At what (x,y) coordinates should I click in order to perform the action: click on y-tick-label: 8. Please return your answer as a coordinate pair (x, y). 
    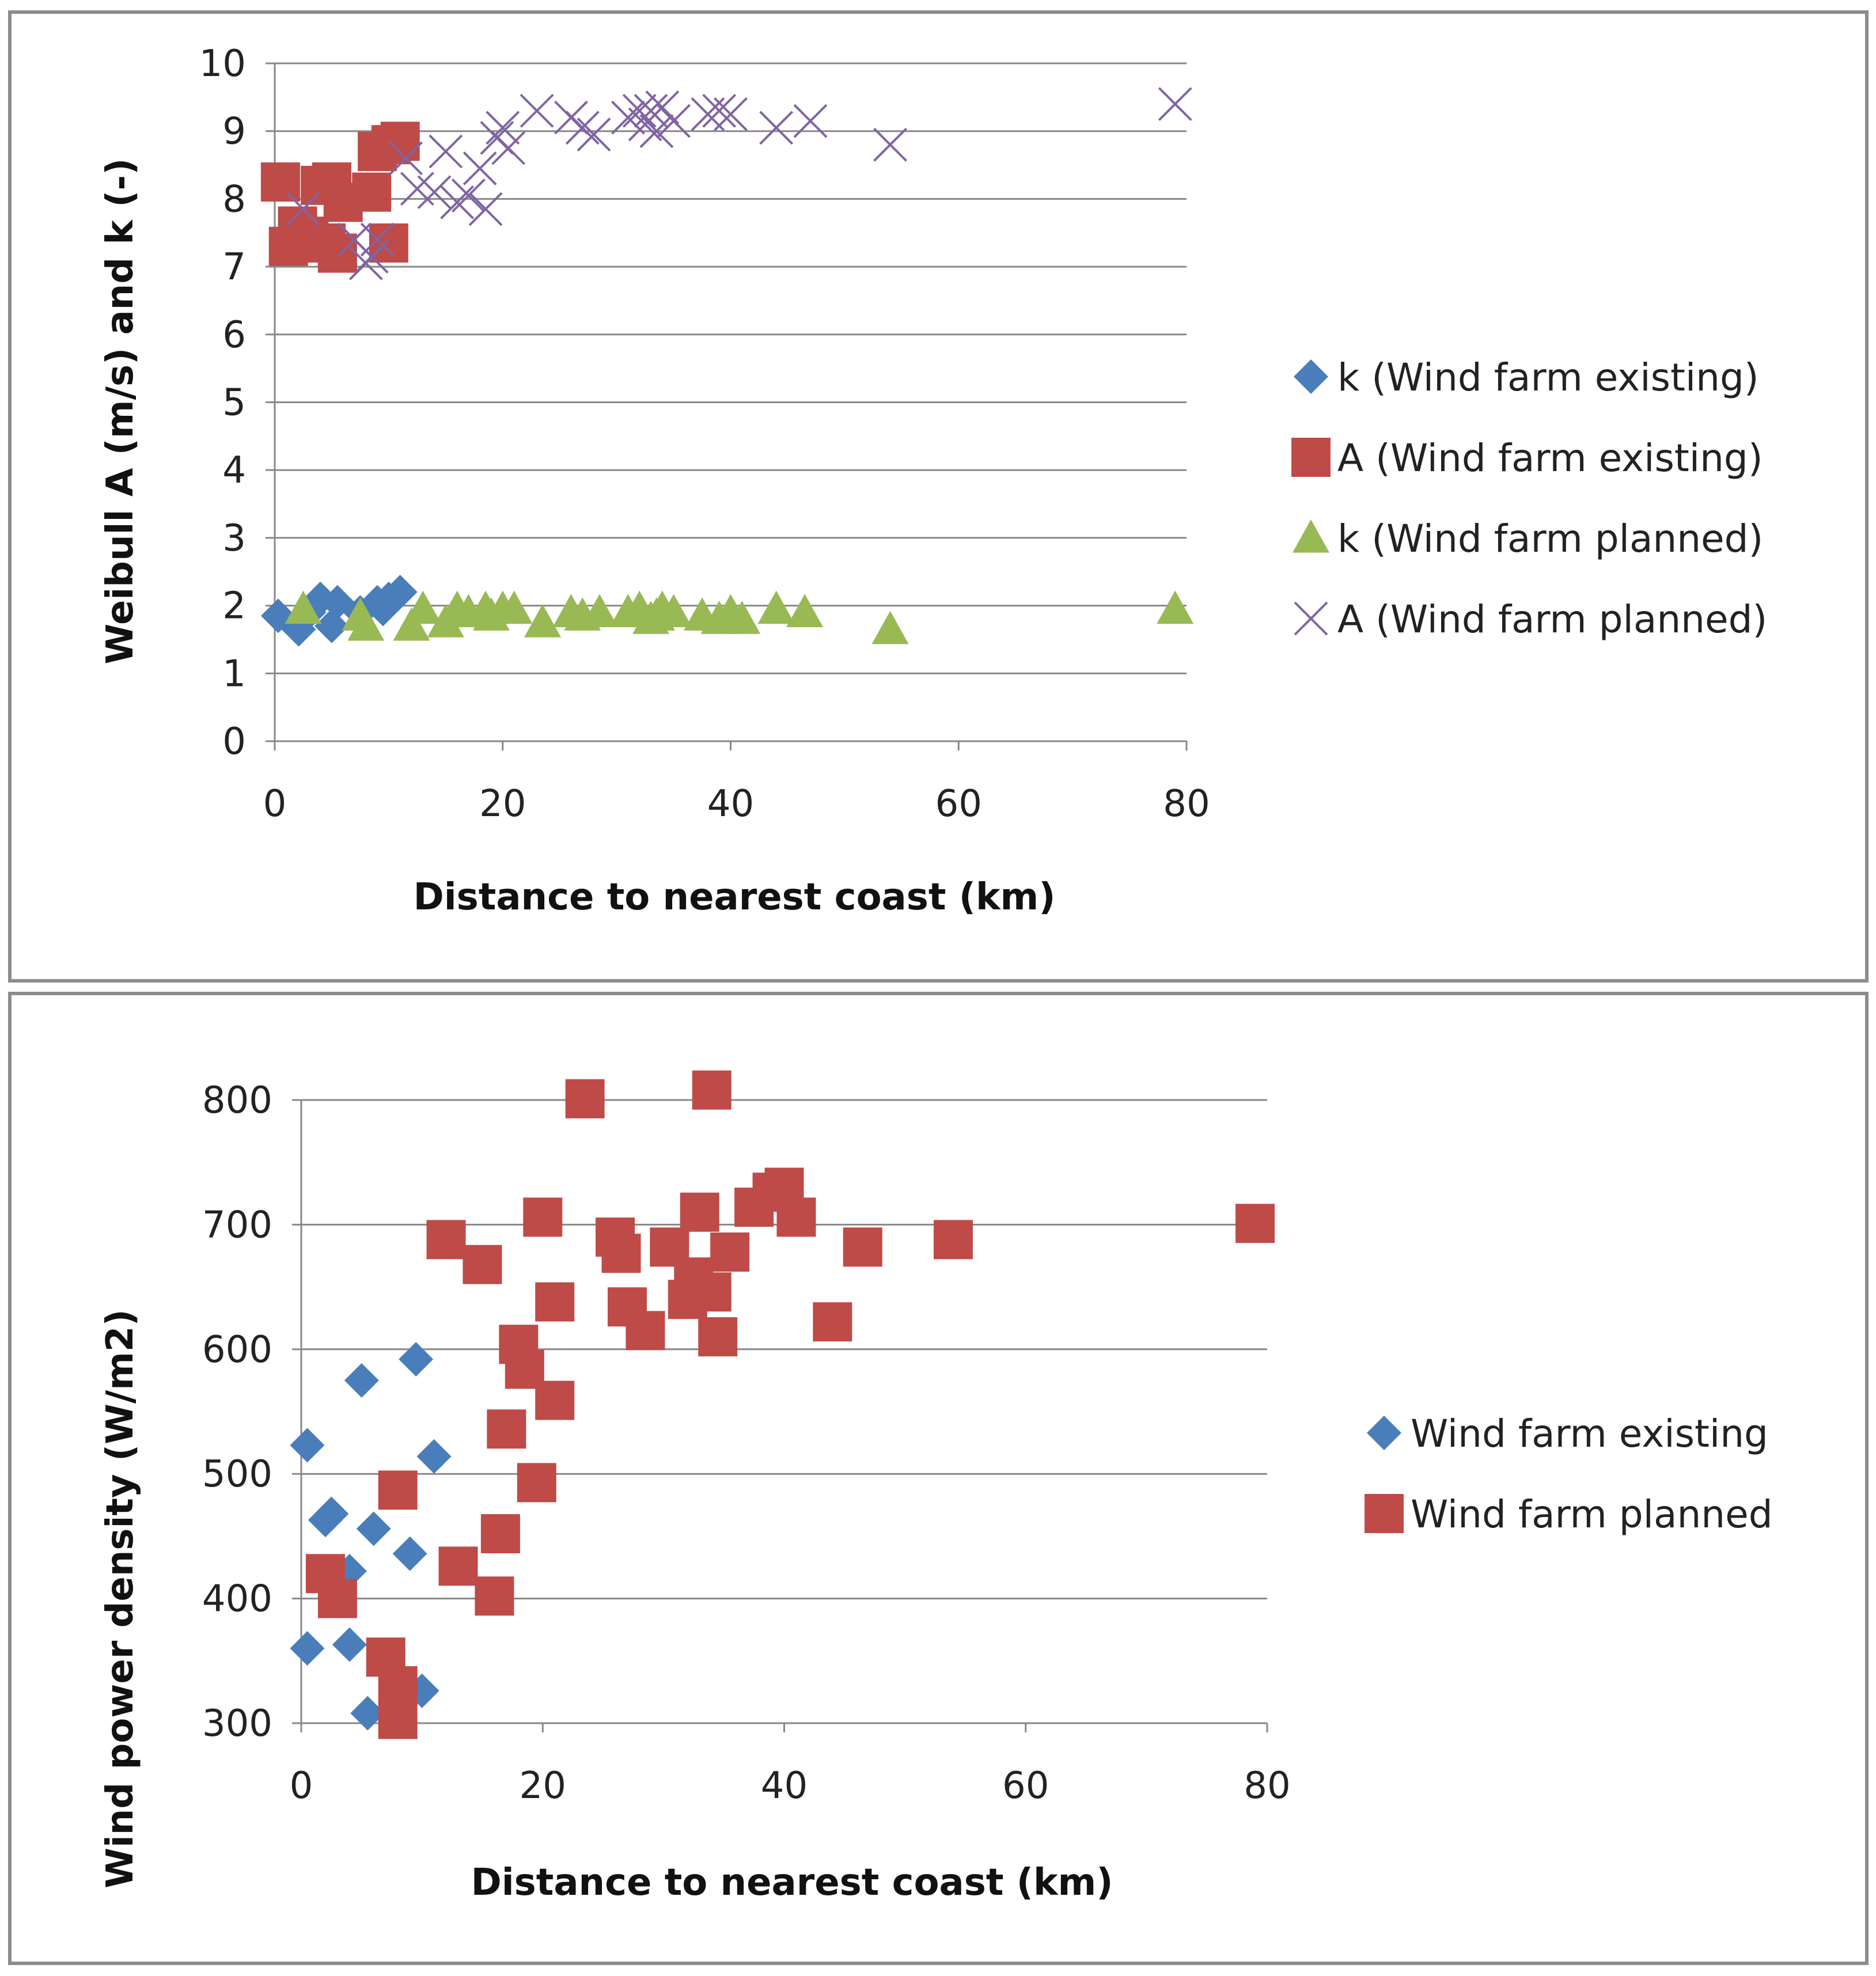
    Looking at the image, I should click on (234, 199).